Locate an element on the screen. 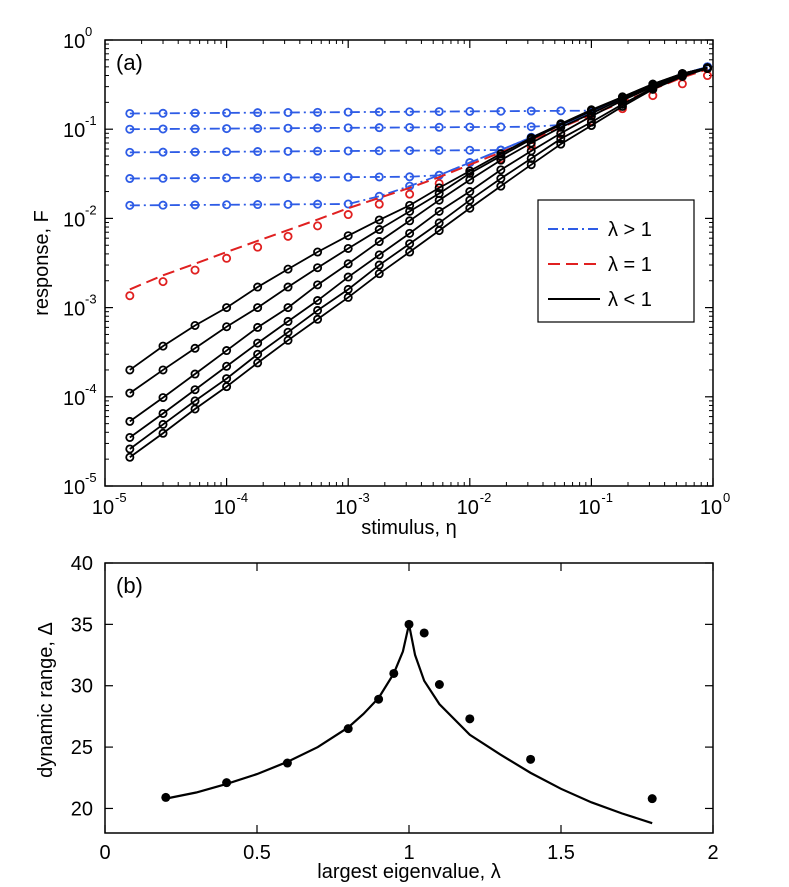 This screenshot has width=789, height=887. y-tick-label-exponent: -2 is located at coordinates (91, 209).